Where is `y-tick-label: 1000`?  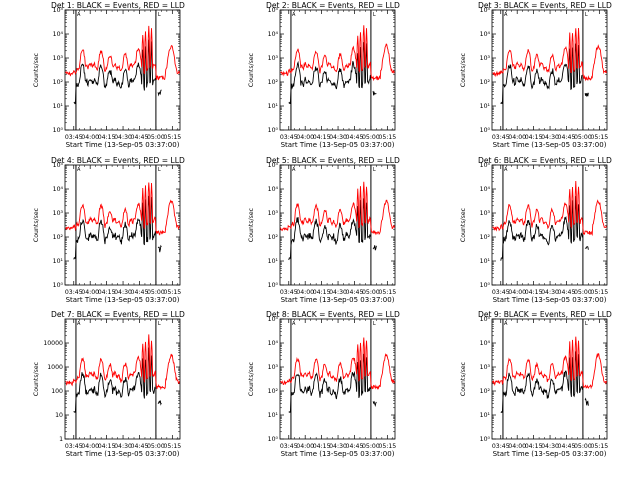
y-tick-label: 1000 is located at coordinates (55, 367).